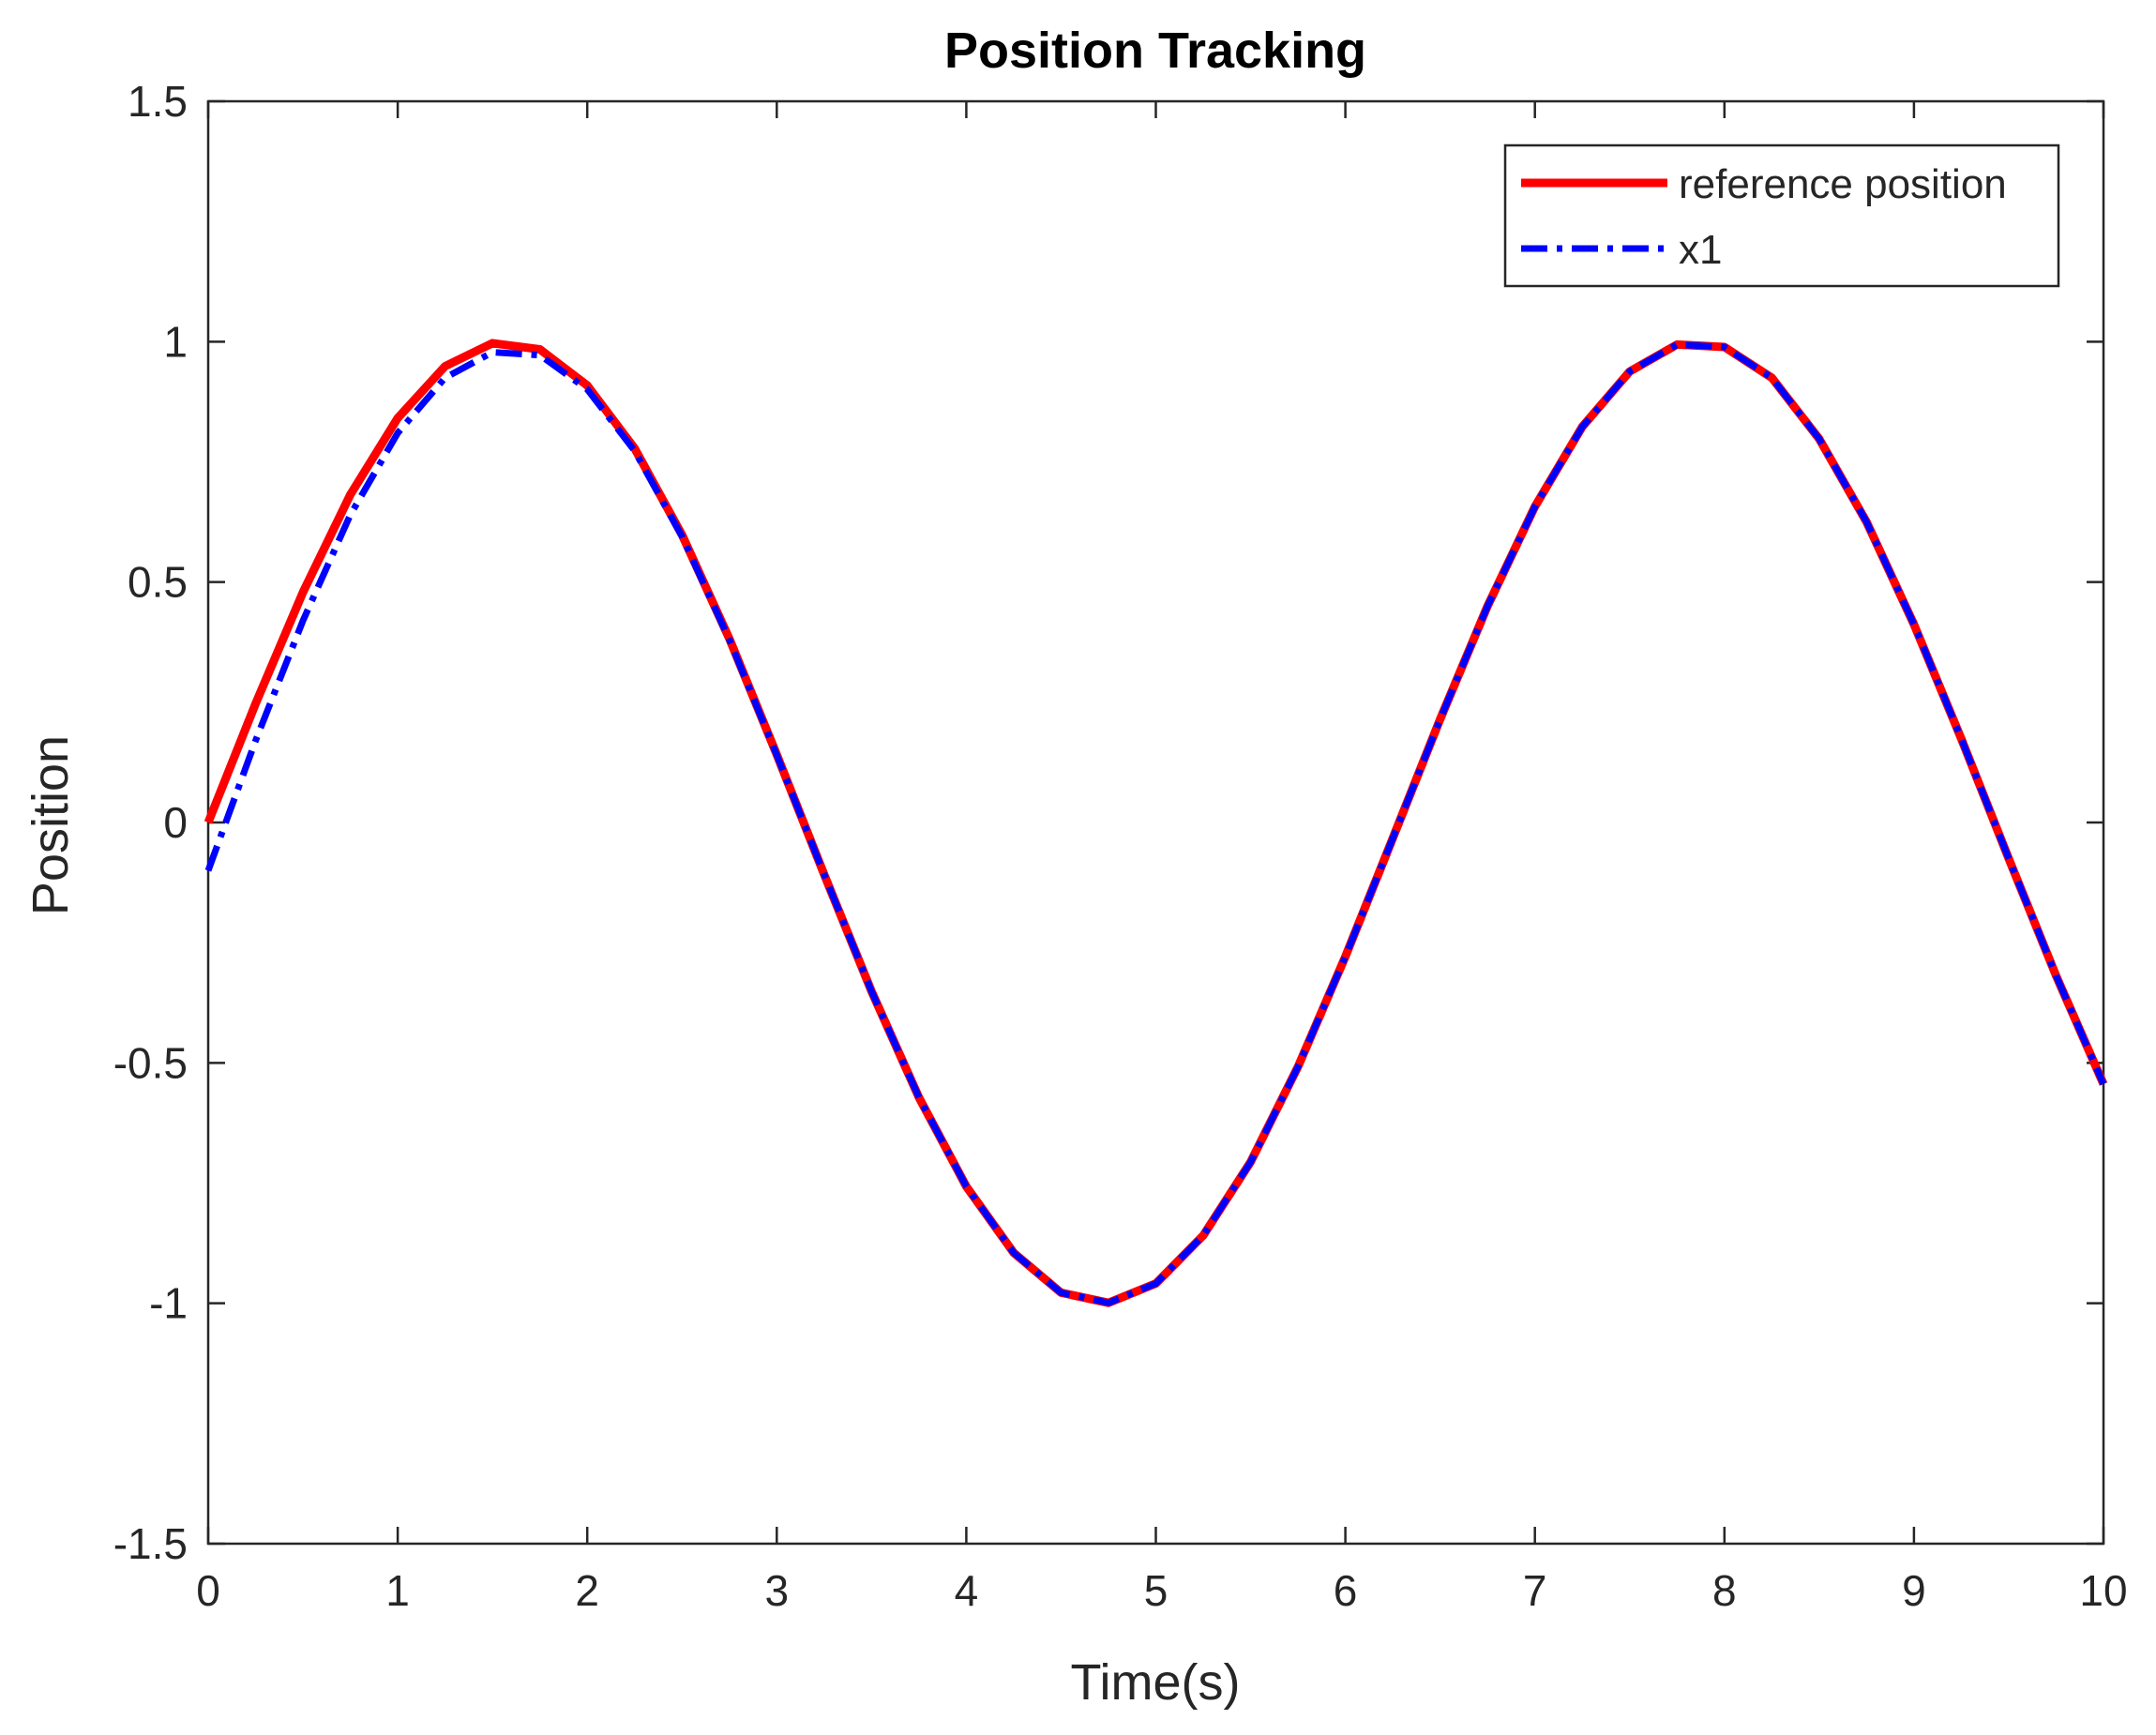  I want to click on y-tick-label: 1, so click(175, 341).